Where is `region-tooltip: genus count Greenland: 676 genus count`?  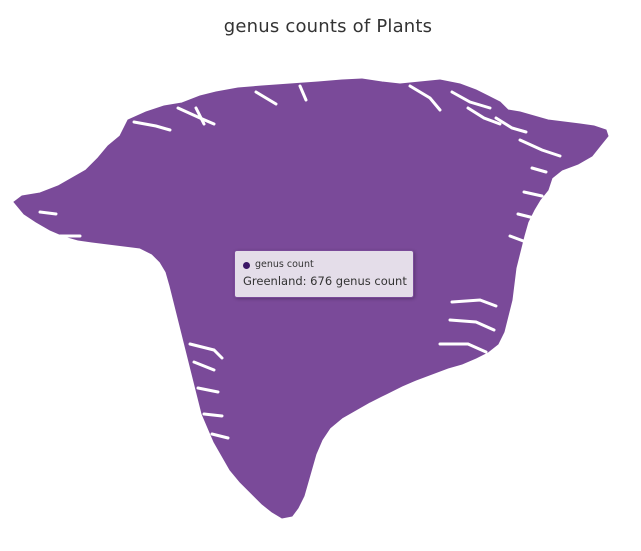
region-tooltip: genus count Greenland: 676 genus count is located at coordinates (324, 274).